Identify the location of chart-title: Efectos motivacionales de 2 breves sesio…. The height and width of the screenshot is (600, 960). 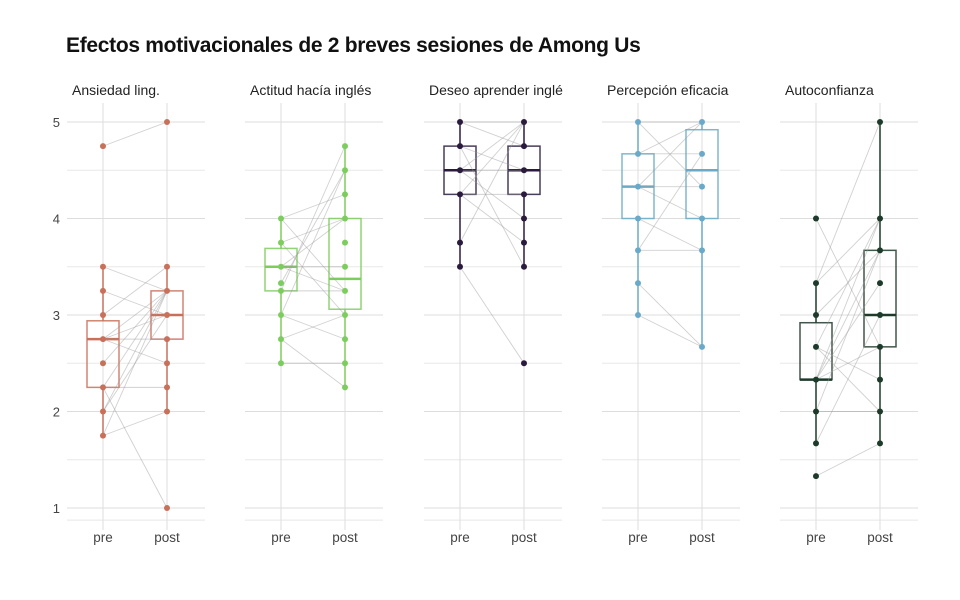
(353, 45).